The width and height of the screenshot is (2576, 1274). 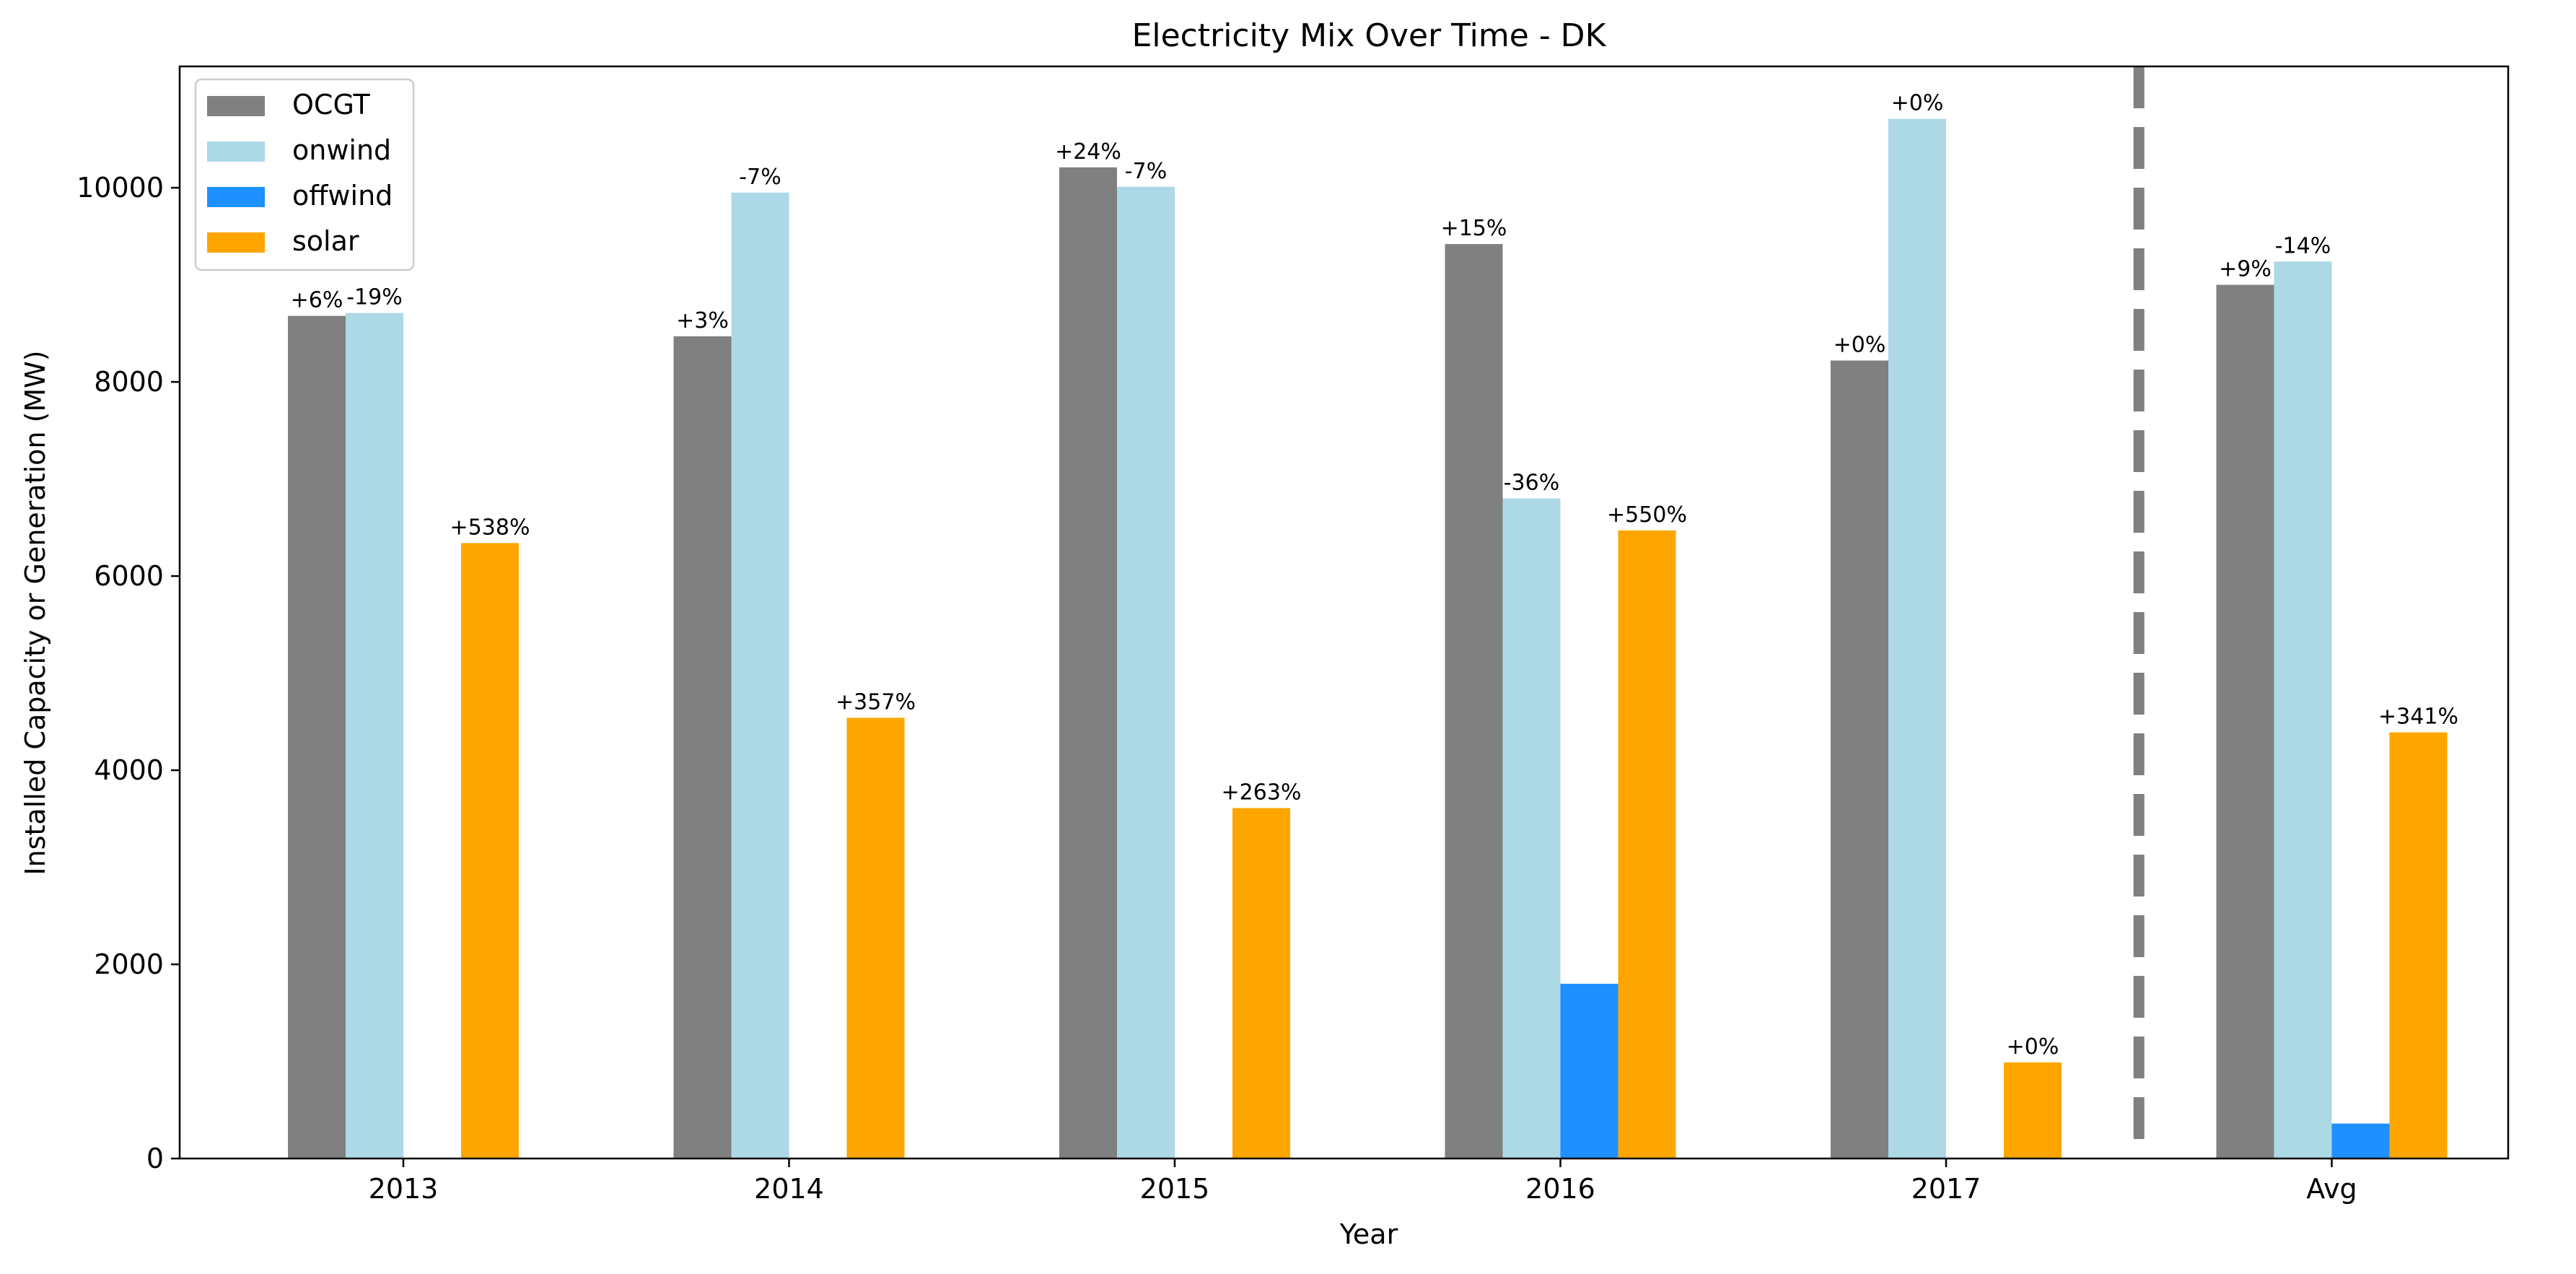 What do you see at coordinates (1859, 760) in the screenshot?
I see `bar-ocgt-2017` at bounding box center [1859, 760].